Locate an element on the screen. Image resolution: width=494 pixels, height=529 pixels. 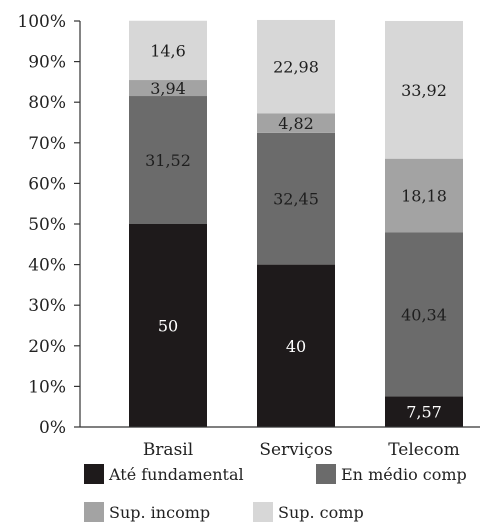
data-label: 33,92 is located at coordinates (424, 90).